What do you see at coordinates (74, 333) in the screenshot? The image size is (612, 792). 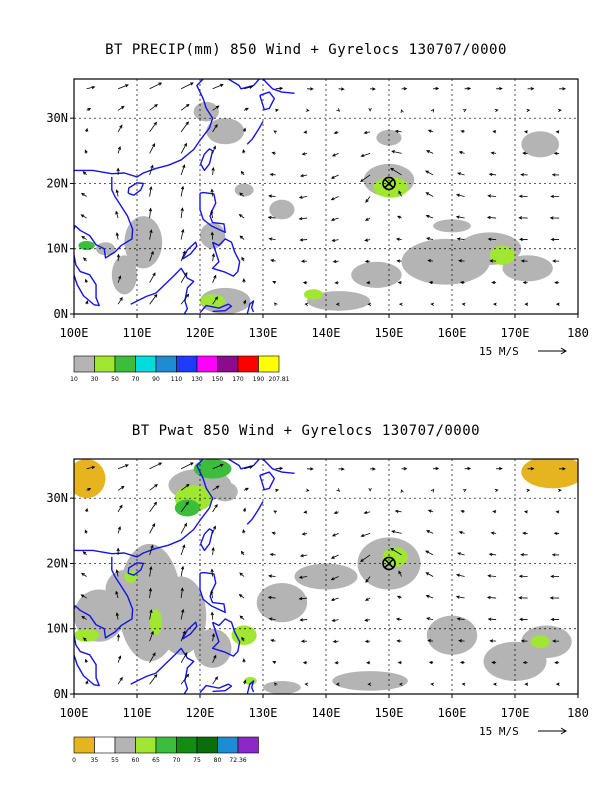 I see `x-tick-label: 100E` at bounding box center [74, 333].